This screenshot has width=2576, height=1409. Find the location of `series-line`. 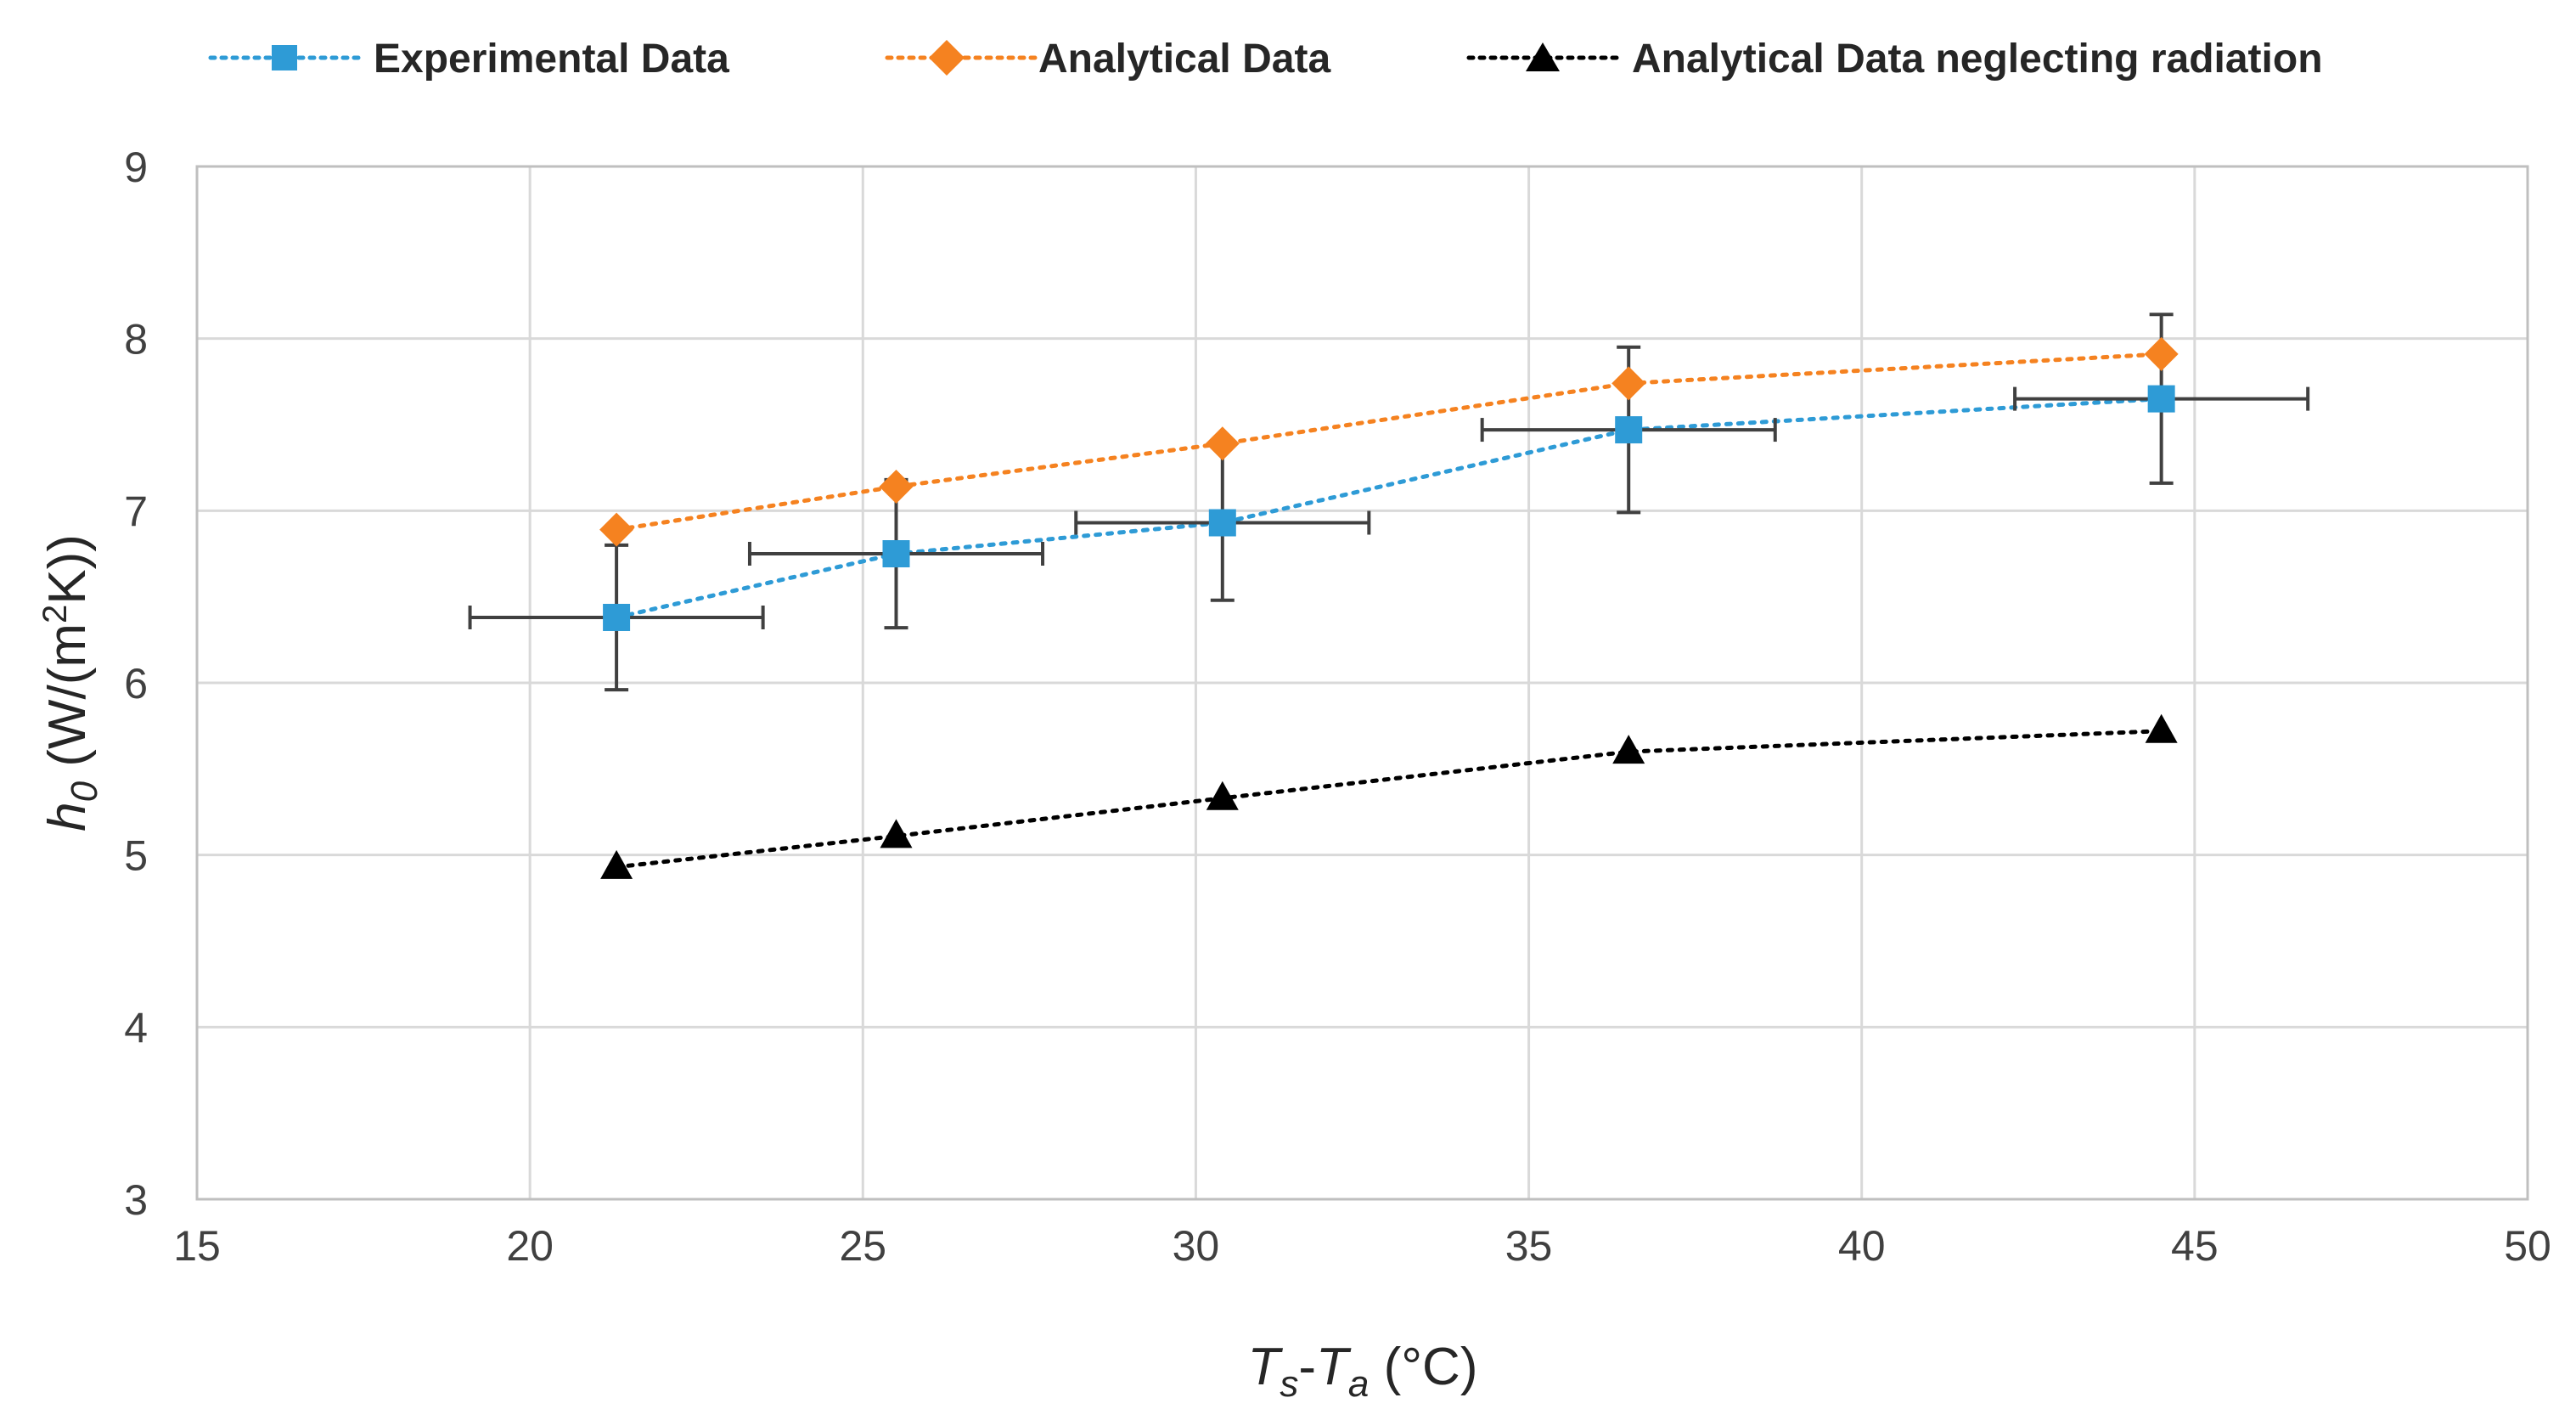

series-line is located at coordinates (1389, 509).